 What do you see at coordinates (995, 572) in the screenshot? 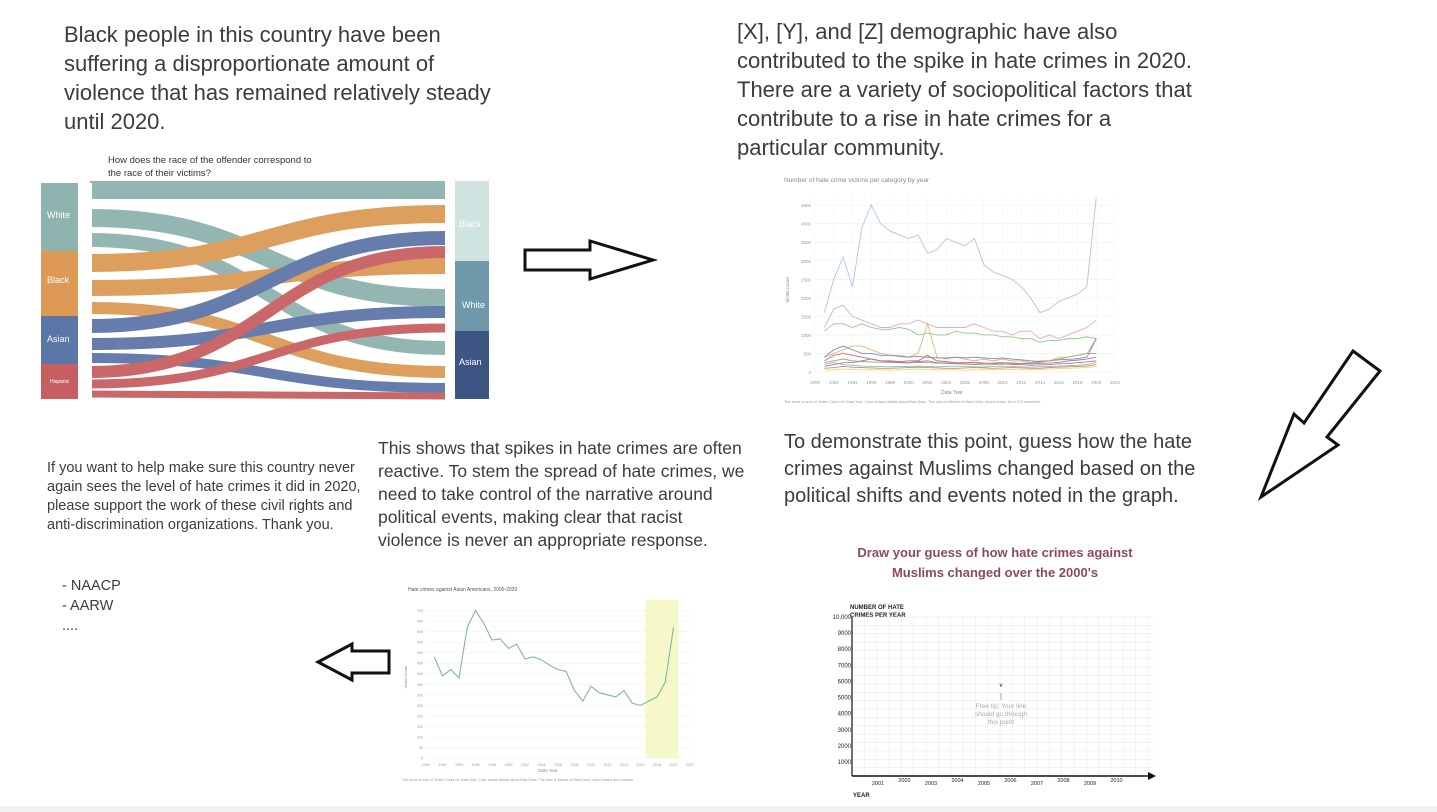
I see `guess-title-line2: Muslims changed over the 2000's` at bounding box center [995, 572].